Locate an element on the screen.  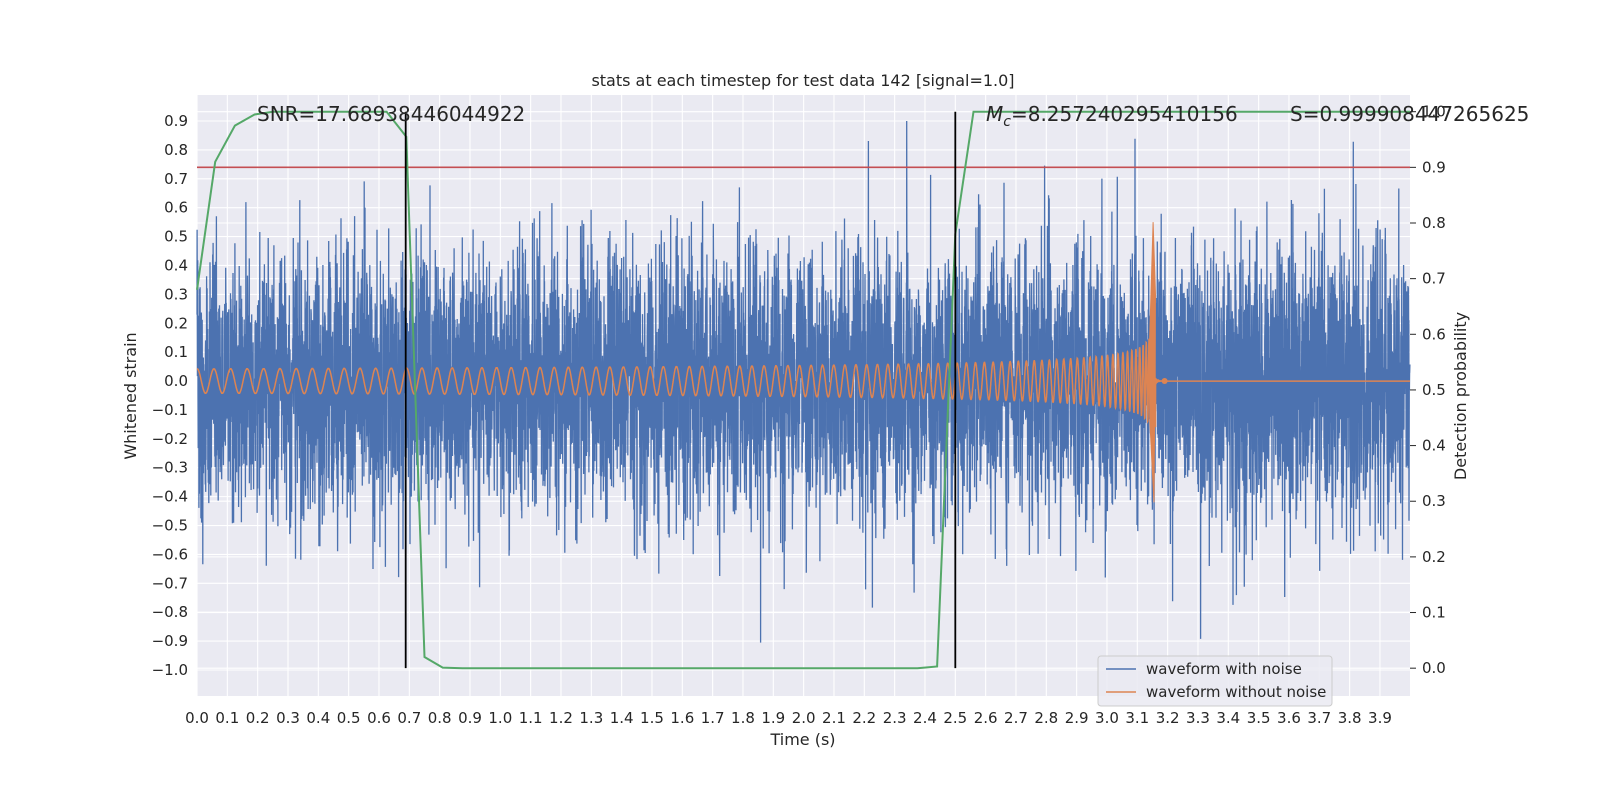
x-axis-title: Time (s) is located at coordinates (802, 739).